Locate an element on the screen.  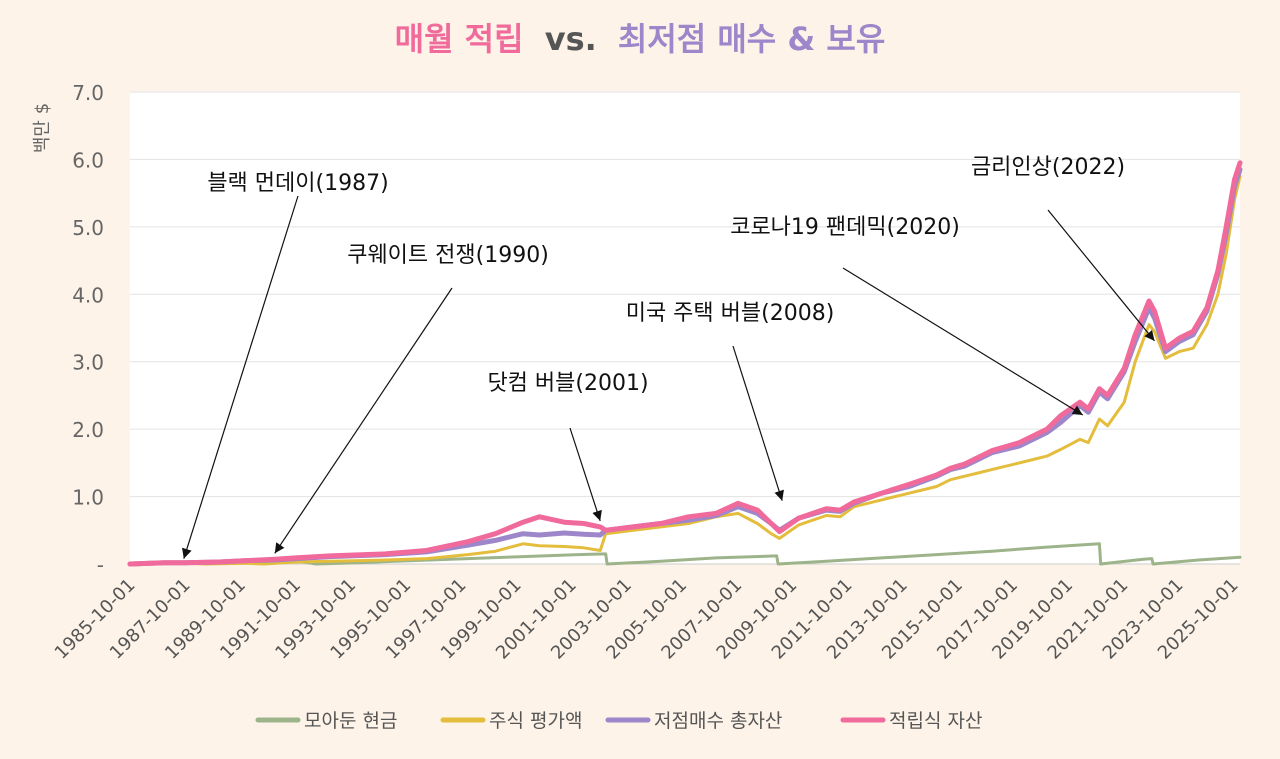
legend-label: 모아둔 현금 is located at coordinates (350, 721).